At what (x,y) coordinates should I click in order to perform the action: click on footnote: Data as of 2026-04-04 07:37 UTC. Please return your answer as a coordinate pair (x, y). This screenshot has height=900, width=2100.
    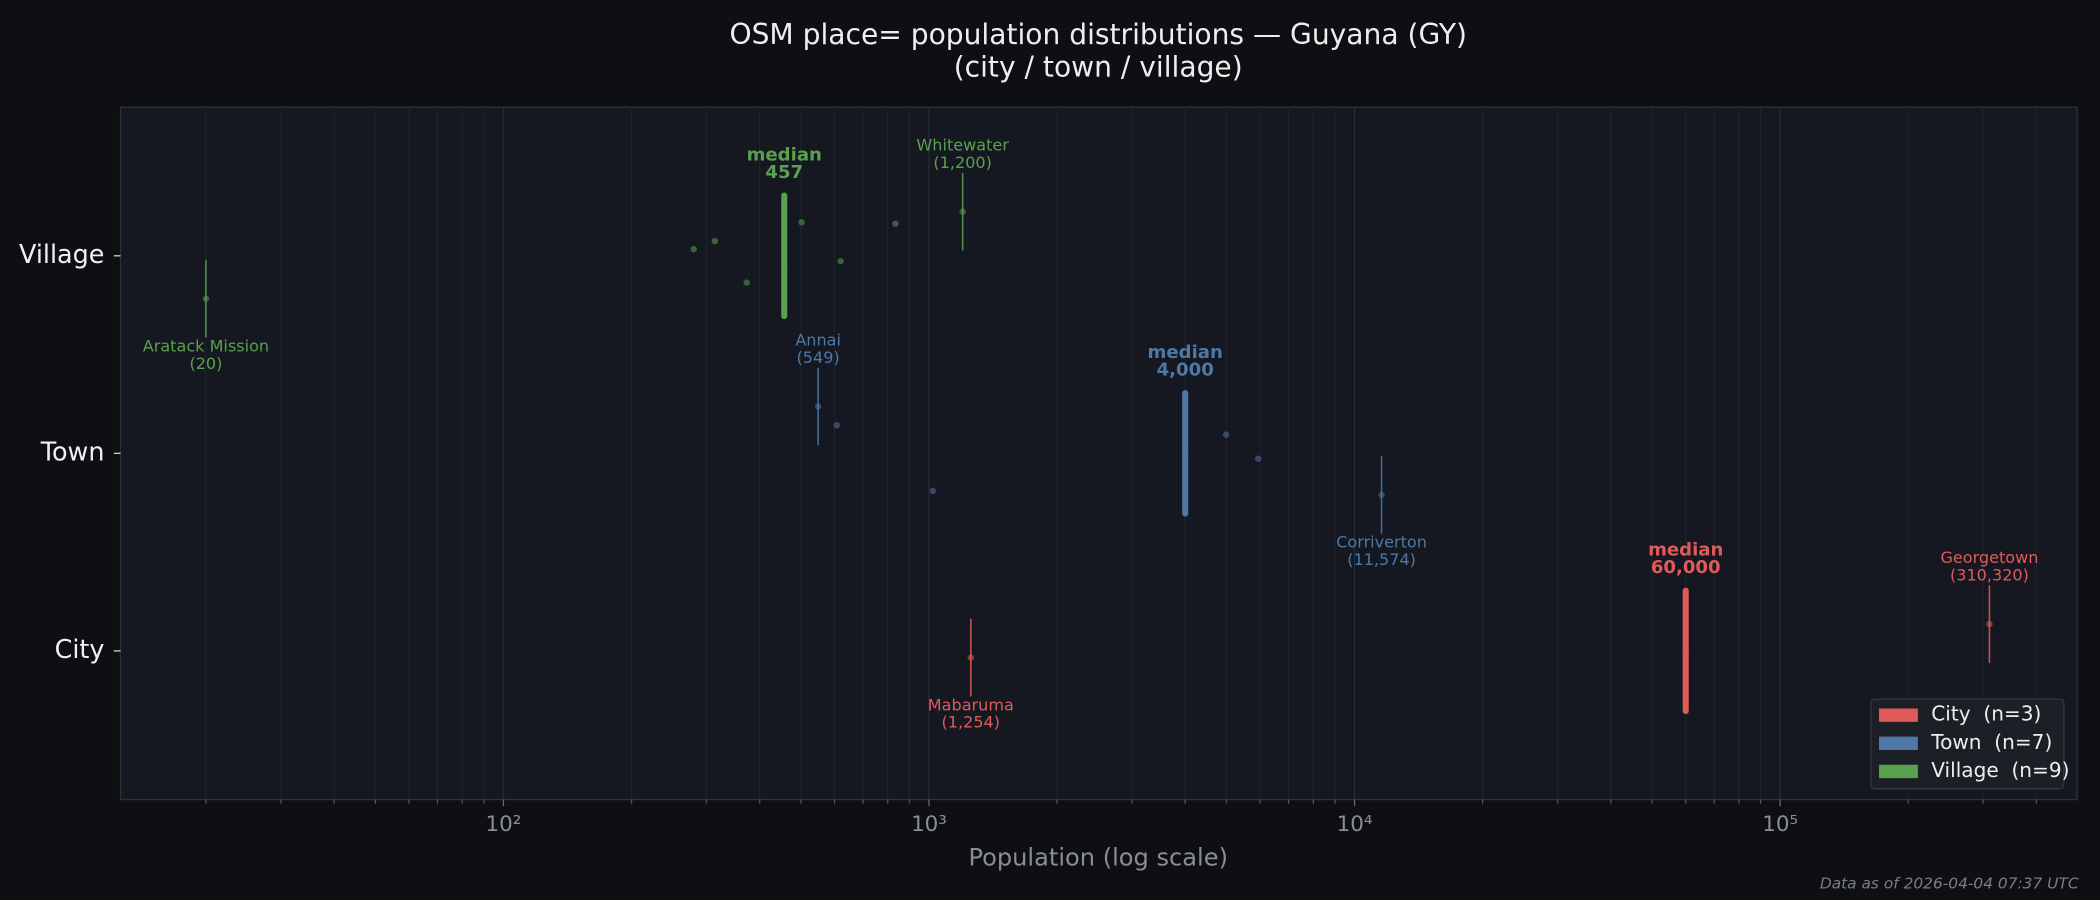
    Looking at the image, I should click on (1949, 883).